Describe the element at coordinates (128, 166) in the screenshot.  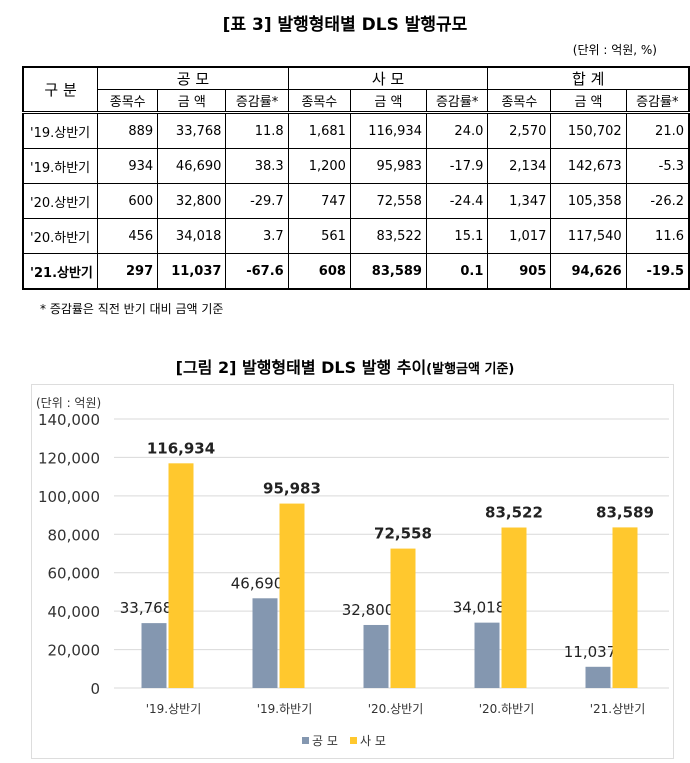
I see `cell: 934` at that location.